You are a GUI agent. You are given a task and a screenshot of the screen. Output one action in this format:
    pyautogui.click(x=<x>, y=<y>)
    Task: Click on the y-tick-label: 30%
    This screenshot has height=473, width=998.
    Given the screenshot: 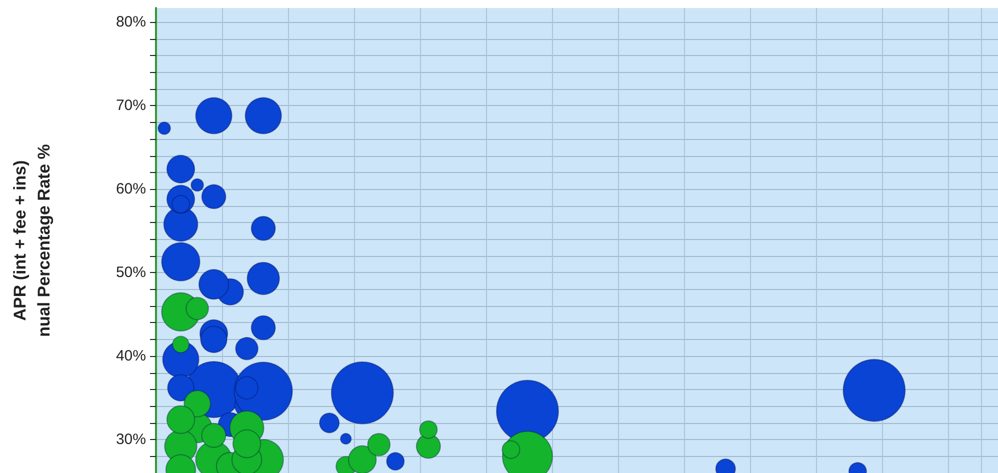 What is the action you would take?
    pyautogui.click(x=131, y=439)
    